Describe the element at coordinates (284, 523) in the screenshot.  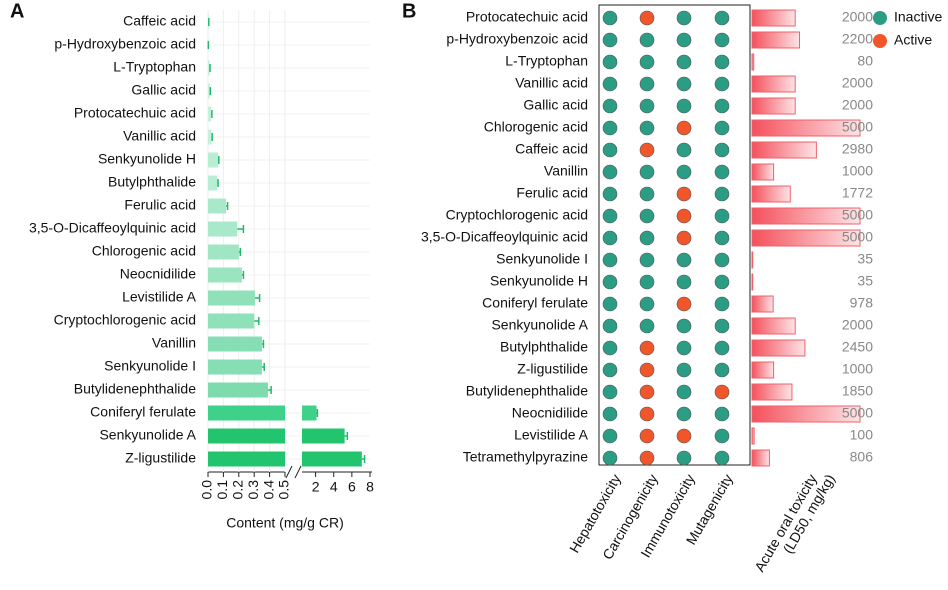
I see `x-axis-label: Content (mg/g CR)` at that location.